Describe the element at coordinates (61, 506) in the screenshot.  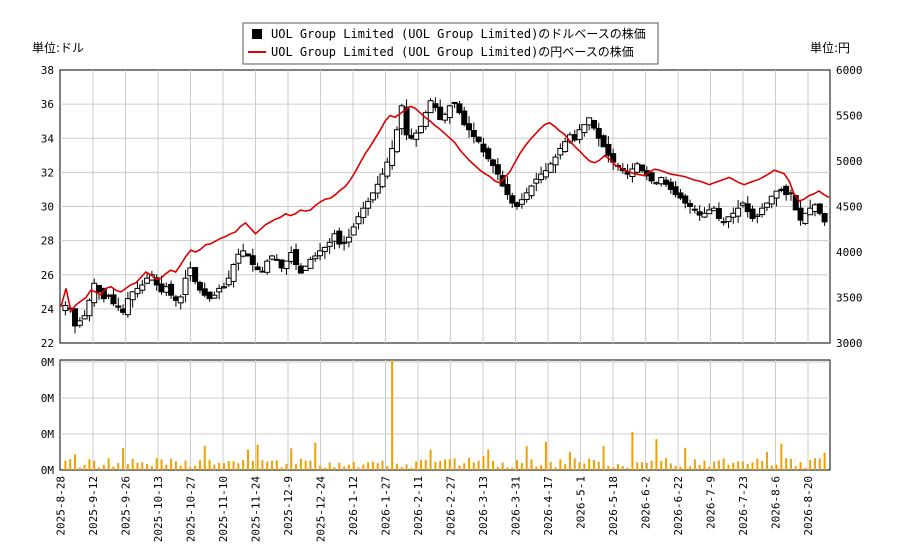
I see `x-tick-label: 2025-8-28` at that location.